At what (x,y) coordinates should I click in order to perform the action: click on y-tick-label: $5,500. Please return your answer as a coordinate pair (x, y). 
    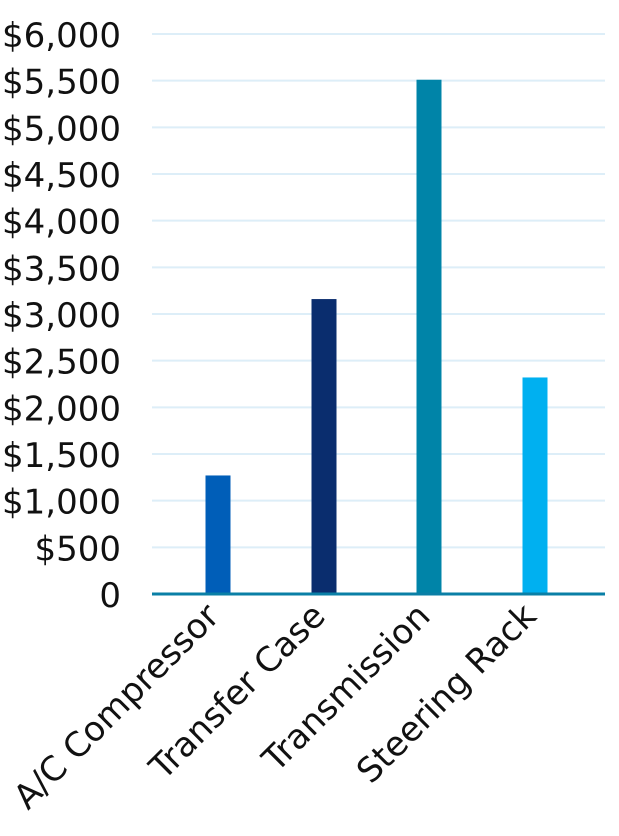
    Looking at the image, I should click on (61, 83).